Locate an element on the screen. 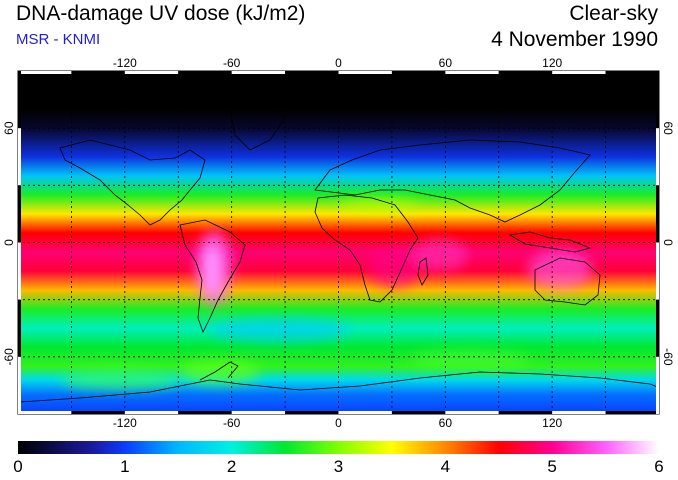 The width and height of the screenshot is (678, 480). lon-tick-label-bottom: 120 is located at coordinates (552, 423).